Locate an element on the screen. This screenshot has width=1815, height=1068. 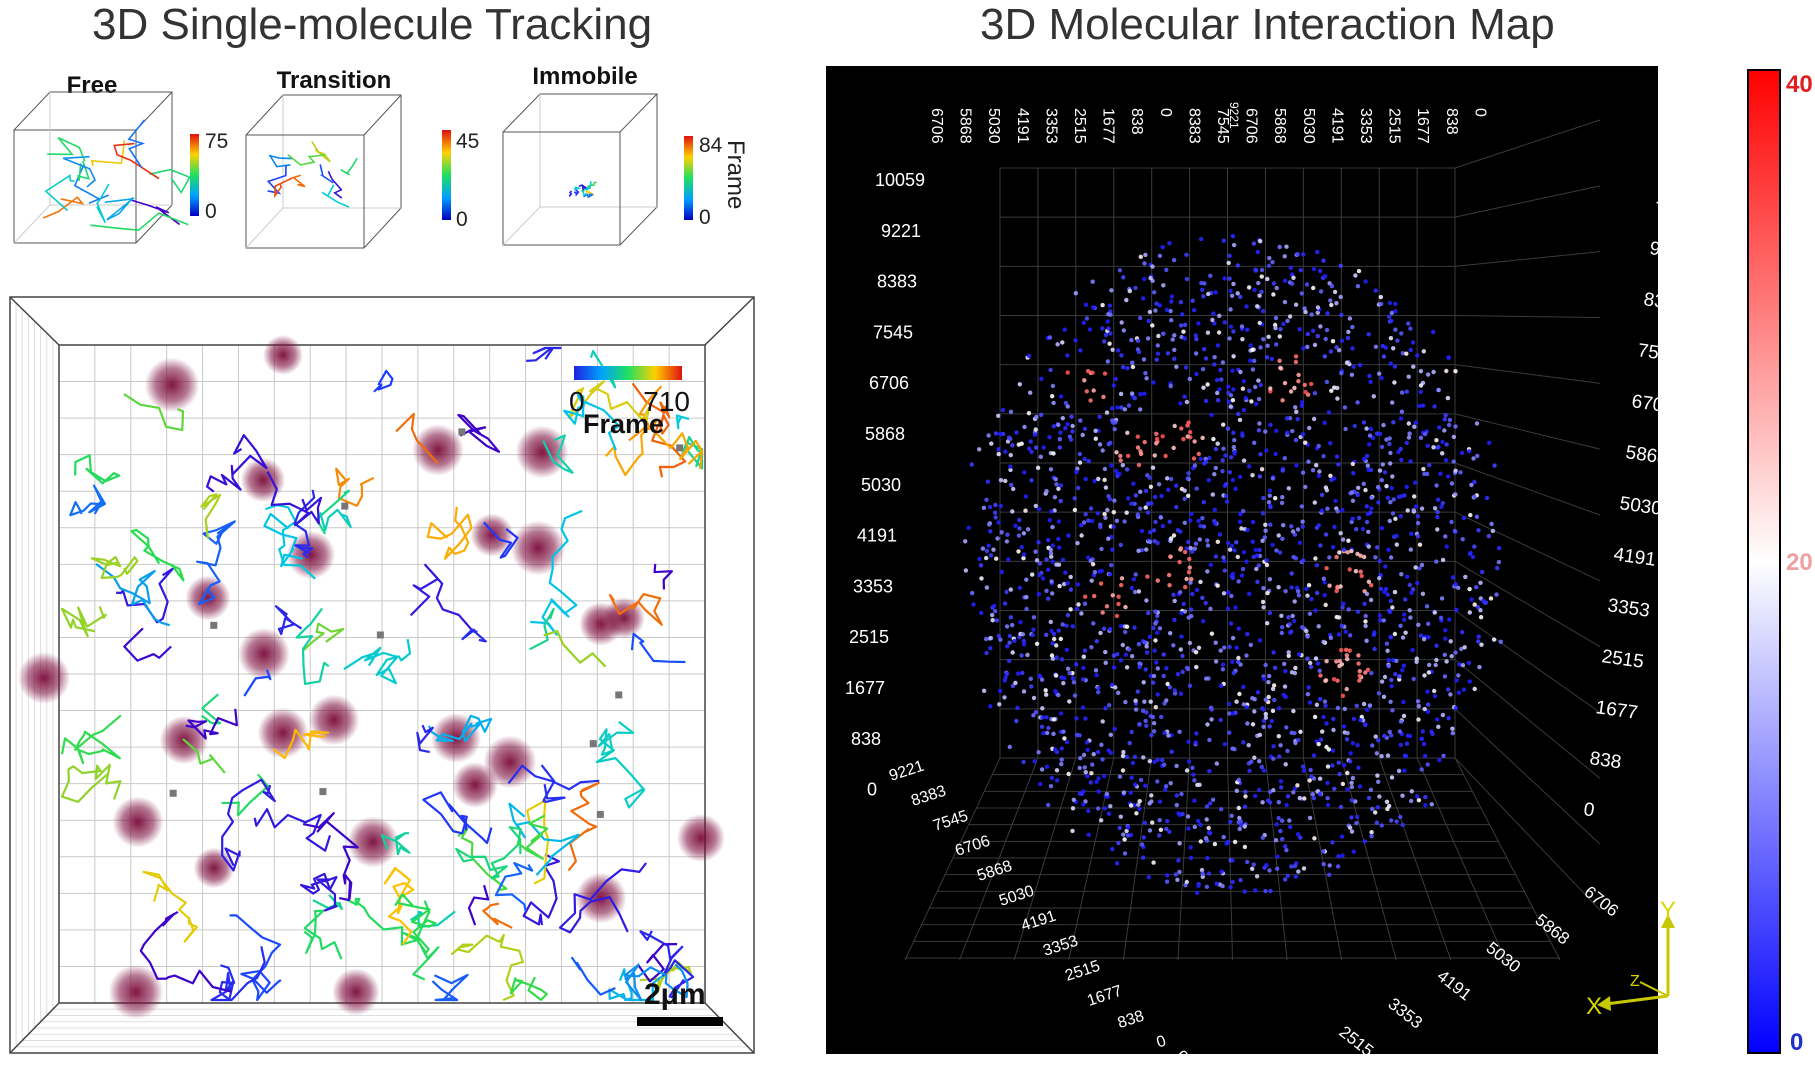
interaction-colorbar-mid: 20 is located at coordinates (1799, 562).